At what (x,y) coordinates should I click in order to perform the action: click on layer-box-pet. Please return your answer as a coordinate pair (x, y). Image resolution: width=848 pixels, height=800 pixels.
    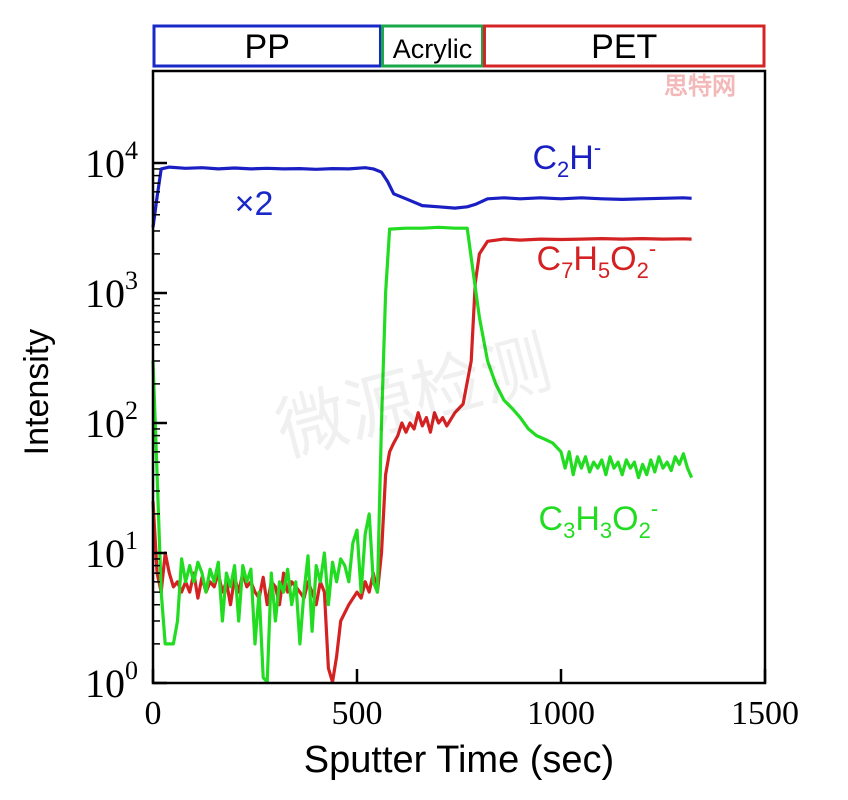
    Looking at the image, I should click on (624, 46).